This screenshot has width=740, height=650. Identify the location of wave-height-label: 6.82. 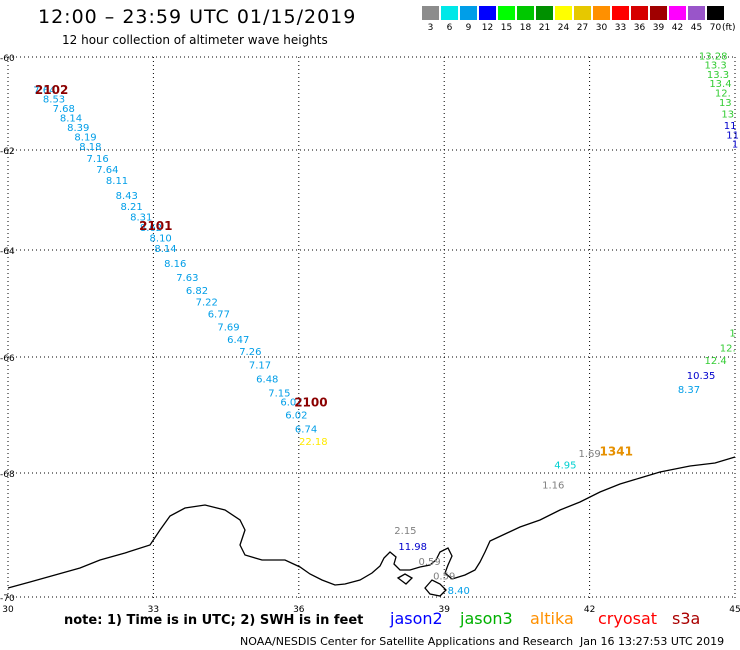
(197, 291).